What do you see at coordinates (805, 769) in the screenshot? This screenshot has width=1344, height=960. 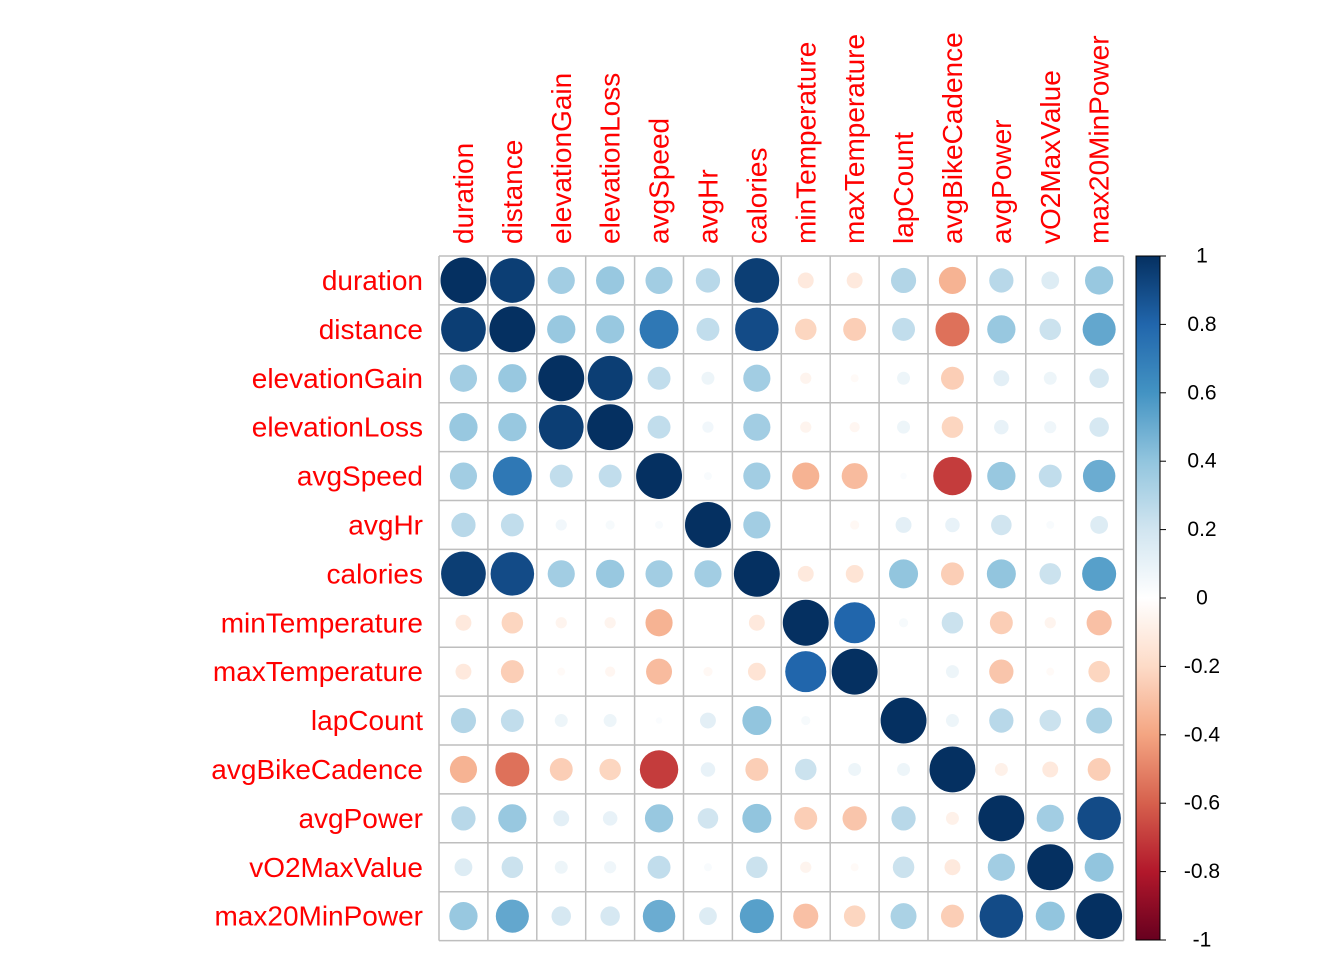 I see `corr-circle-avgBikeCadence-minTemperature` at bounding box center [805, 769].